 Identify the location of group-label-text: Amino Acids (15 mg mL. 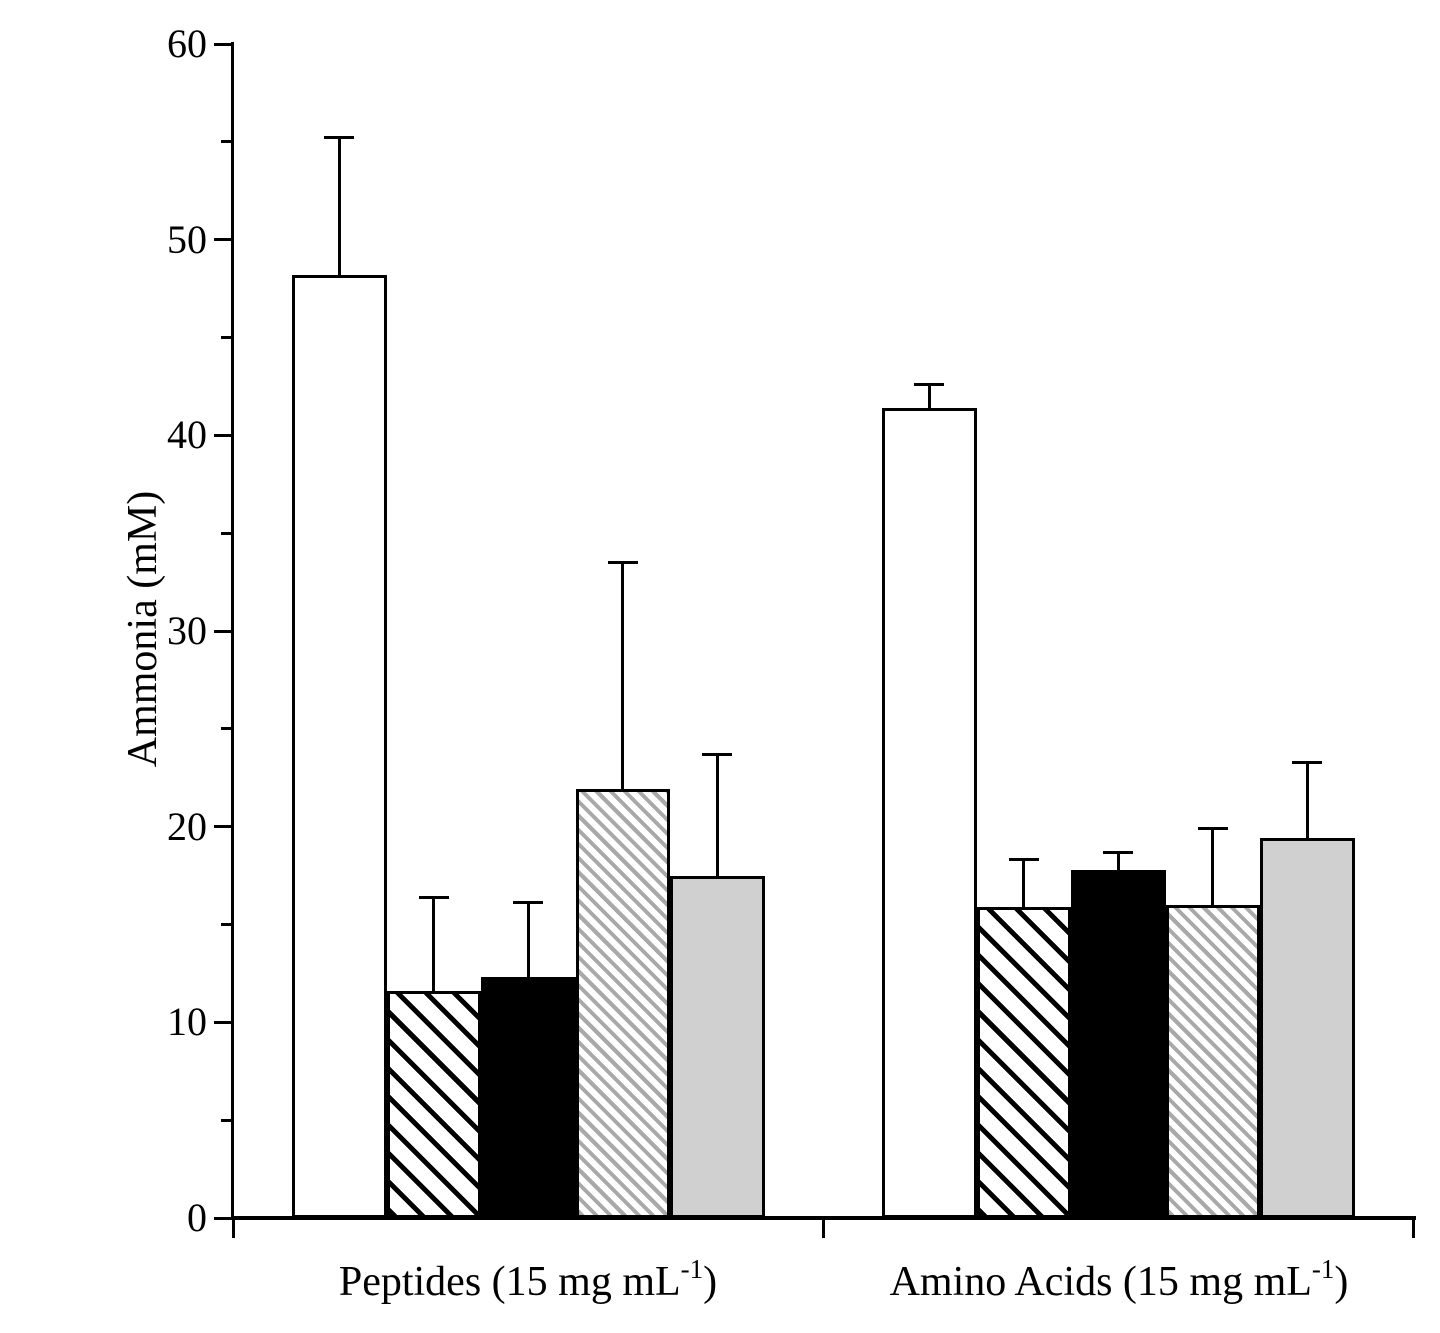
(1100, 1282).